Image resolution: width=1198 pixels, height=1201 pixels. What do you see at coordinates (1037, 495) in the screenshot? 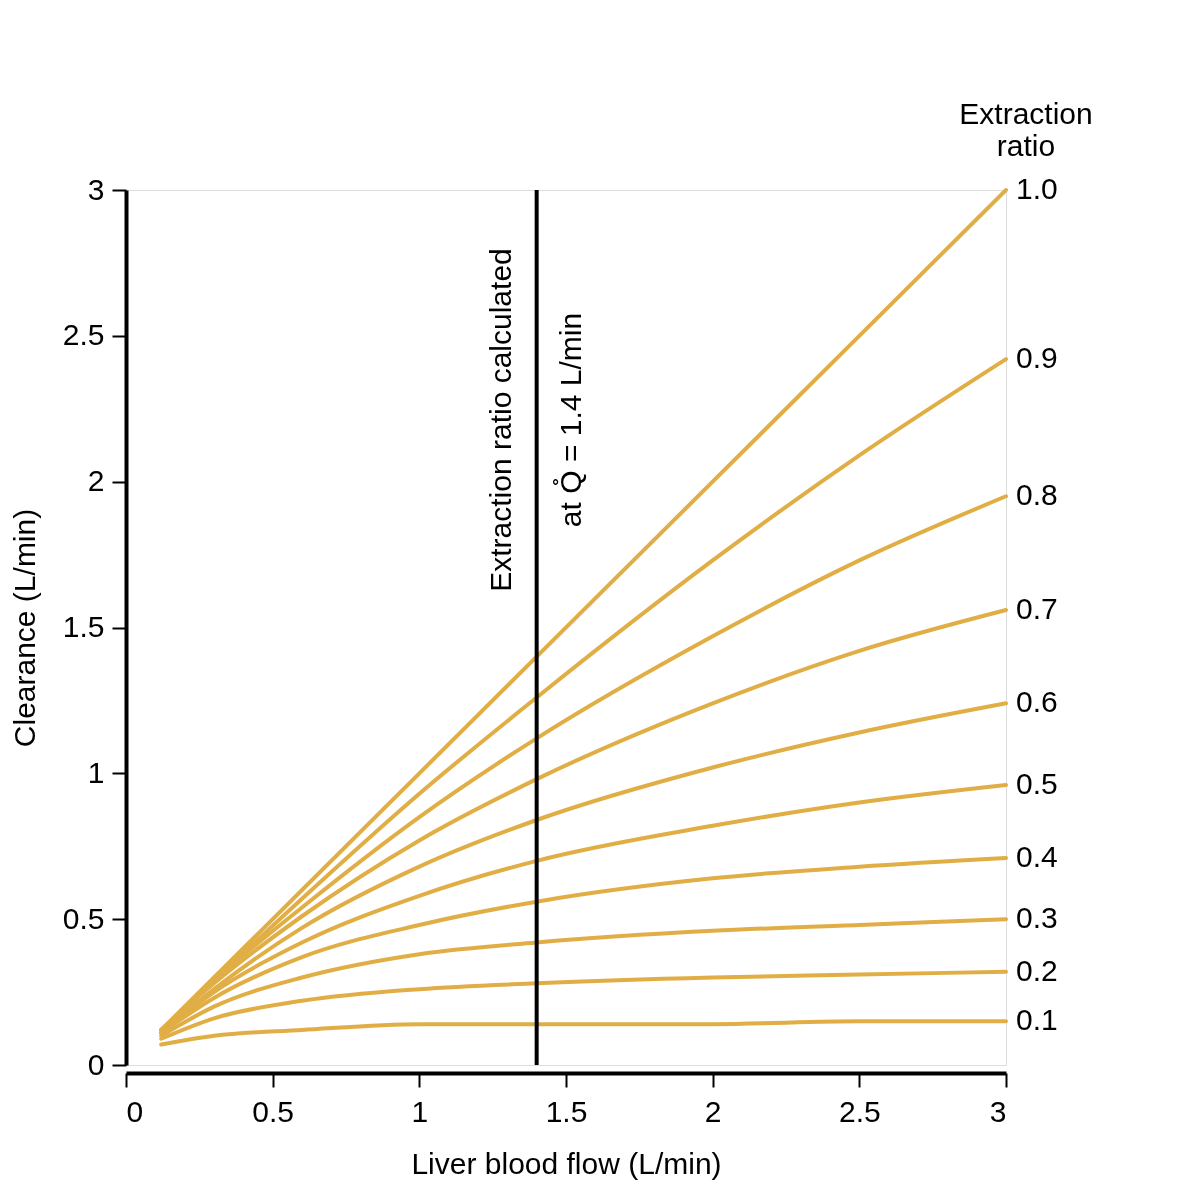
I see `series-label: 0.8` at bounding box center [1037, 495].